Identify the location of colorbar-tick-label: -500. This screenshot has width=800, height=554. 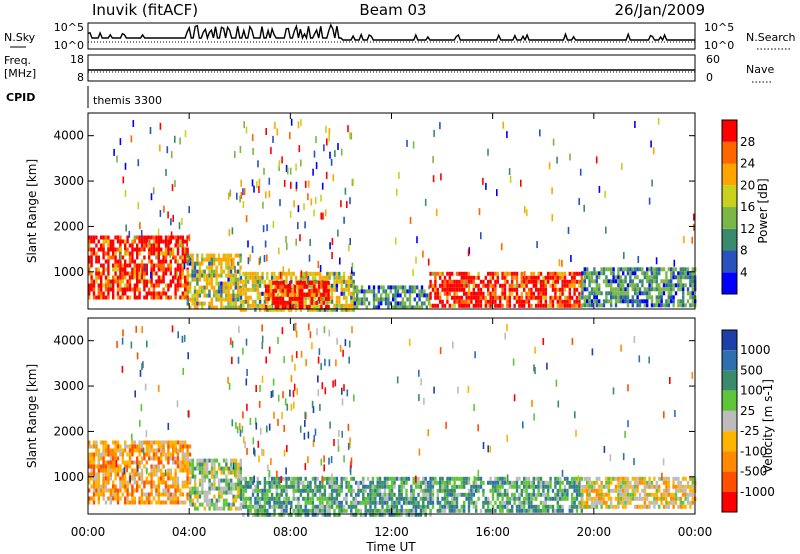
(753, 472).